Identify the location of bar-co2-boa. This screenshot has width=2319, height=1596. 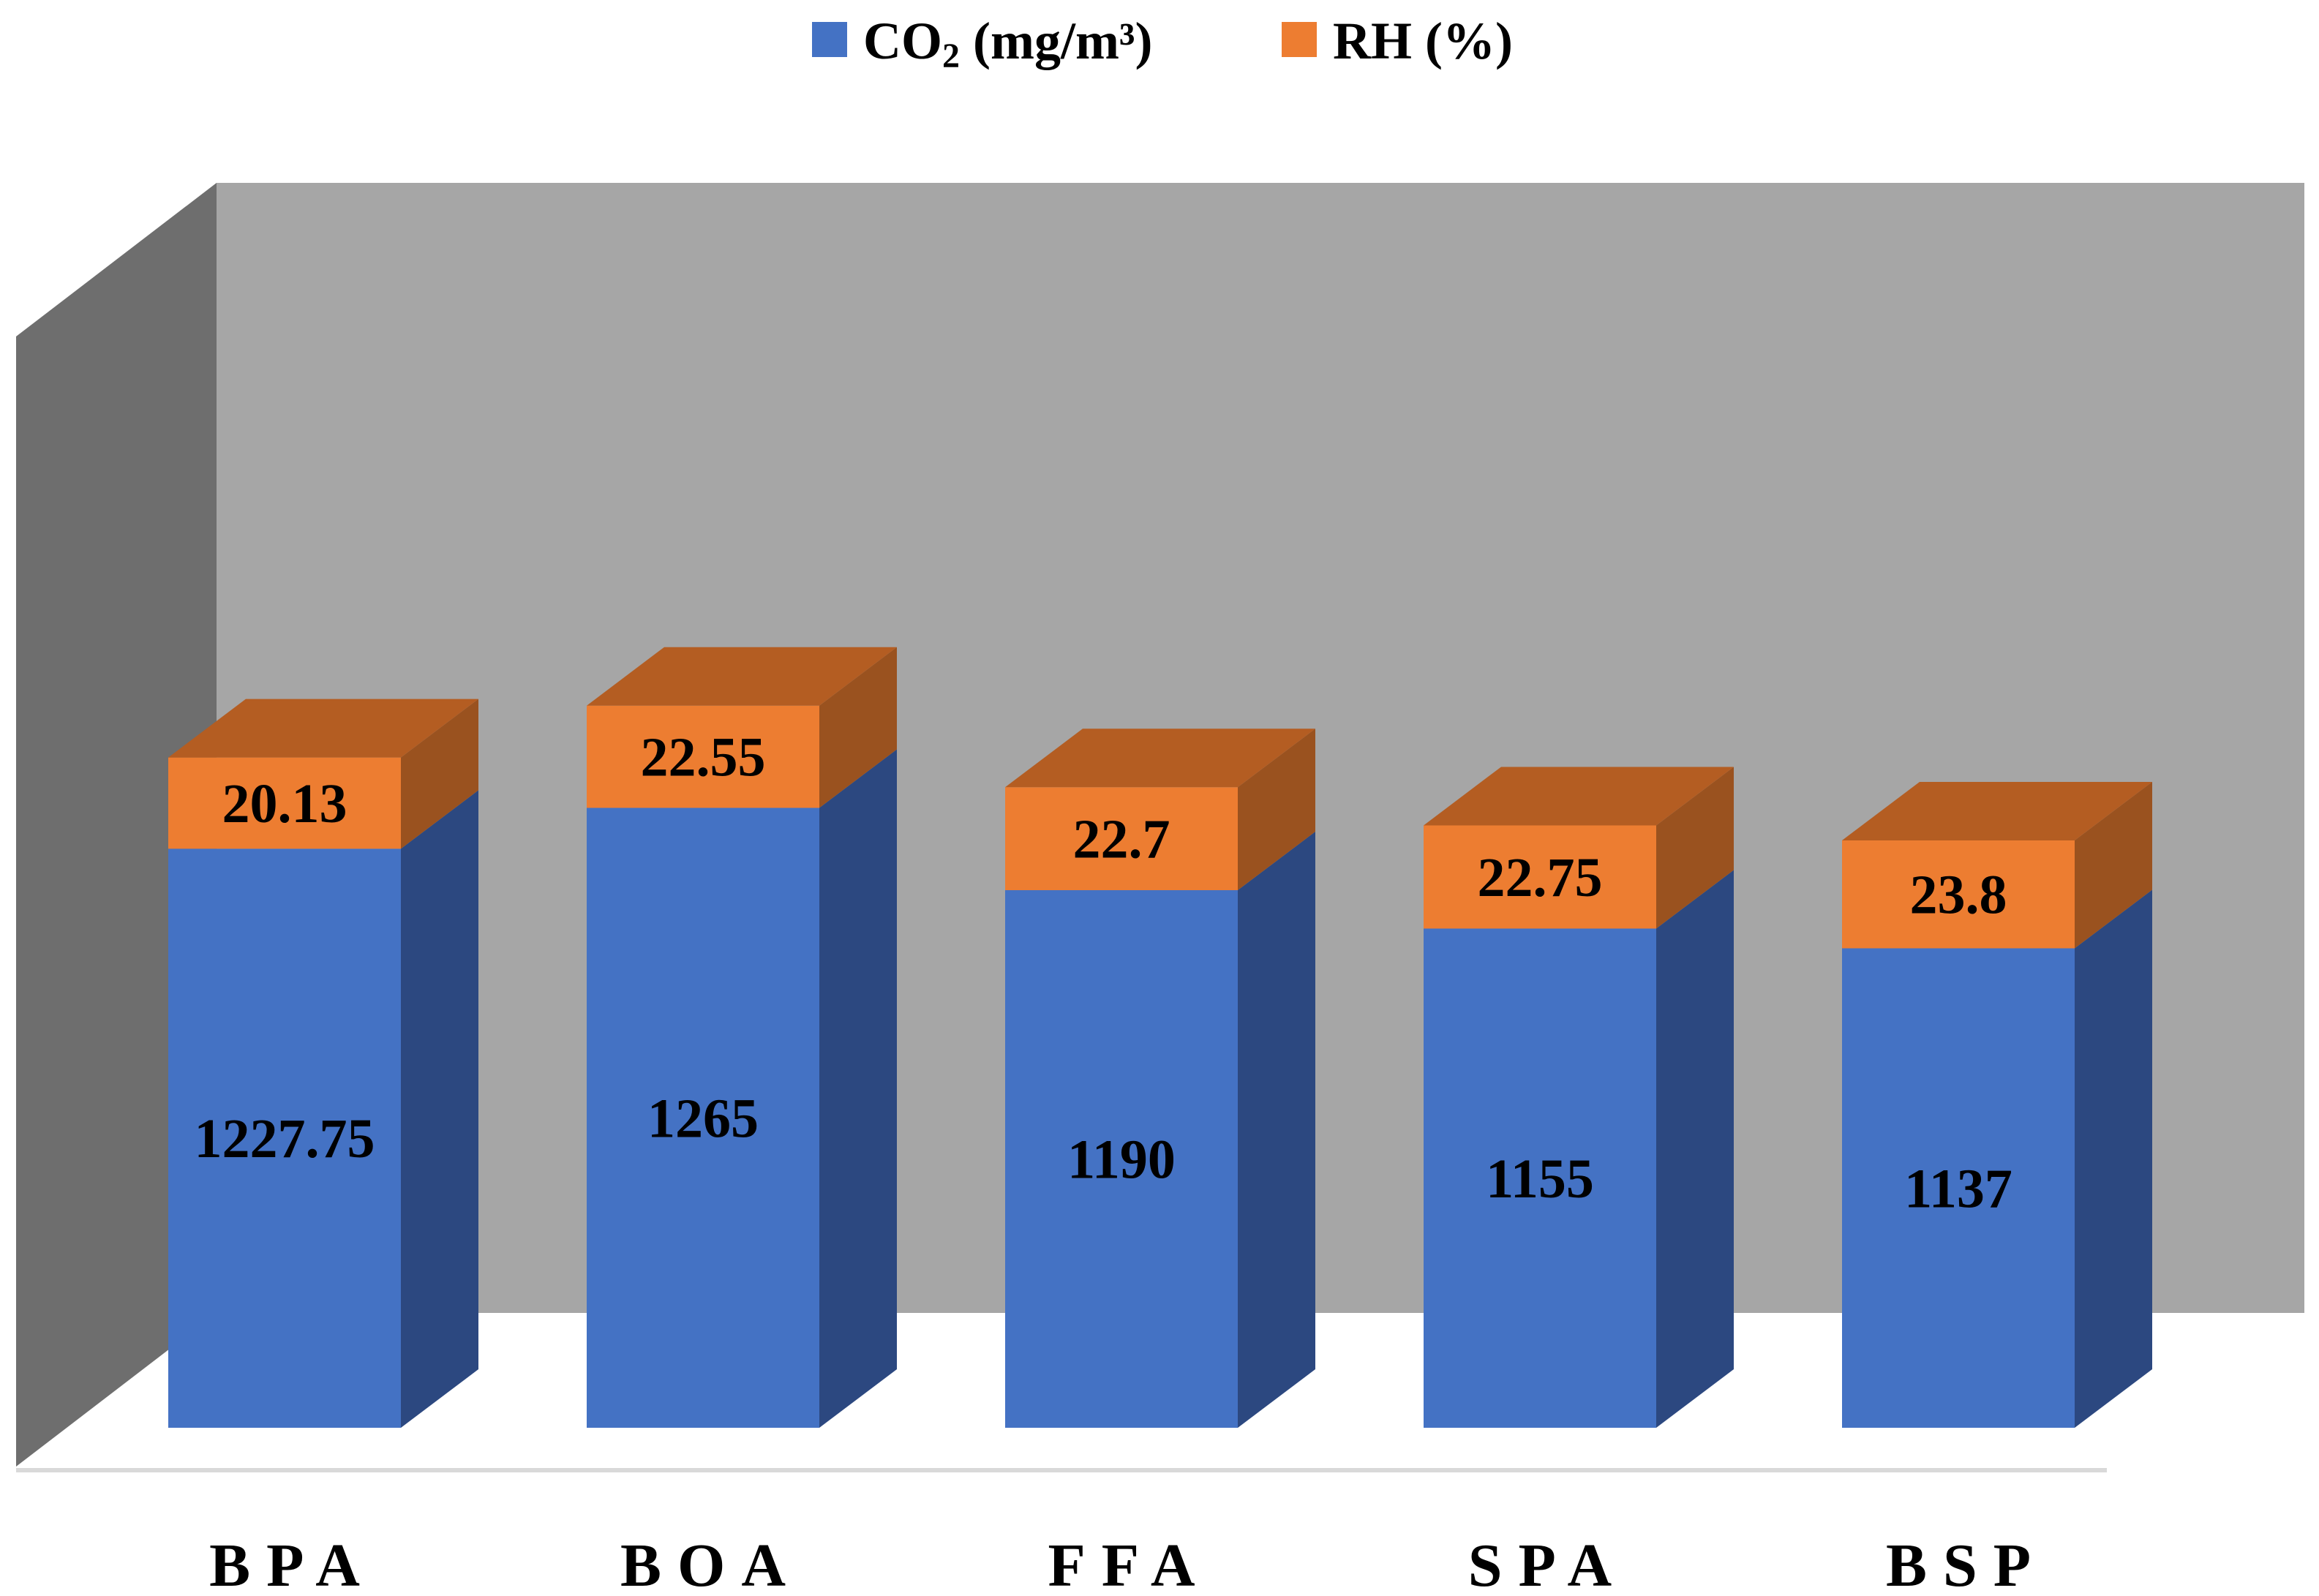
(703, 1118).